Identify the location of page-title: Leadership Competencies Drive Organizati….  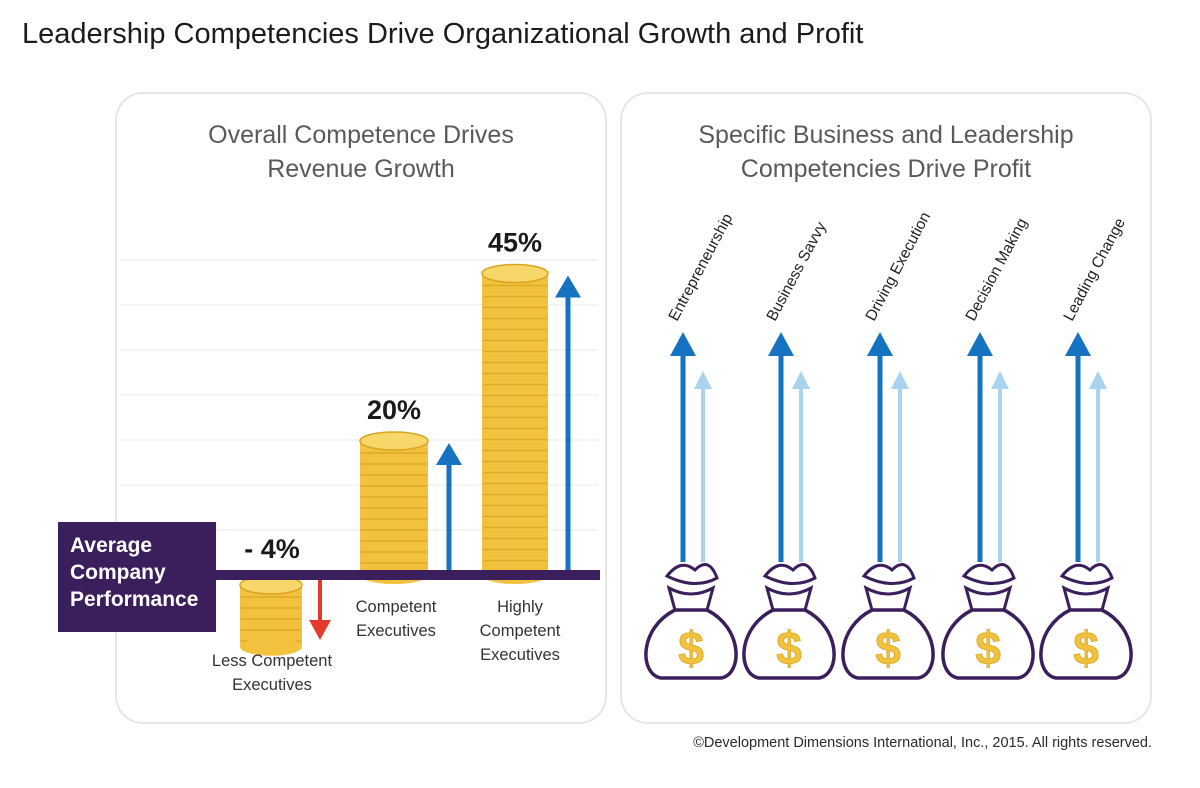
(443, 34).